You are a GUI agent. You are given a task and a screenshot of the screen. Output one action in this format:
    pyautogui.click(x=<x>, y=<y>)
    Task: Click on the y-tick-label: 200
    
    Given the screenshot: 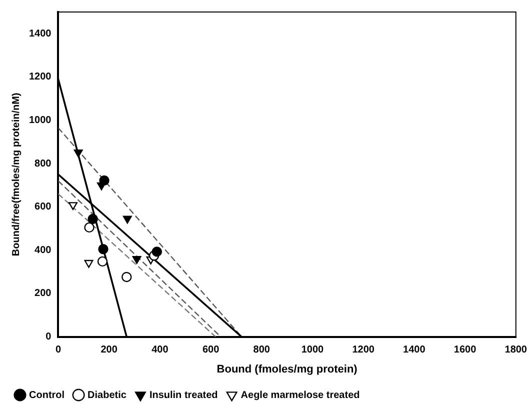 What is the action you would take?
    pyautogui.click(x=43, y=294)
    